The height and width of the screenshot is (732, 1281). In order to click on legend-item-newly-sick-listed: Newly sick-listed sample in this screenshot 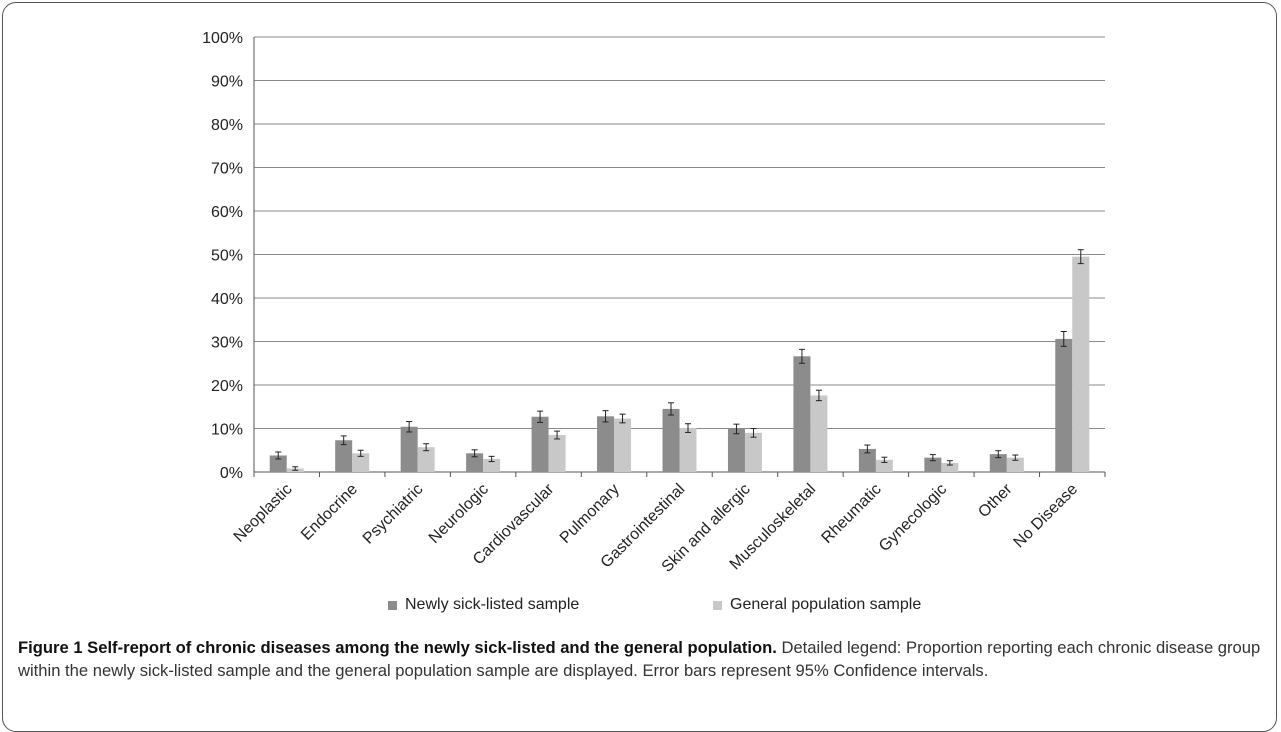, I will do `click(483, 605)`.